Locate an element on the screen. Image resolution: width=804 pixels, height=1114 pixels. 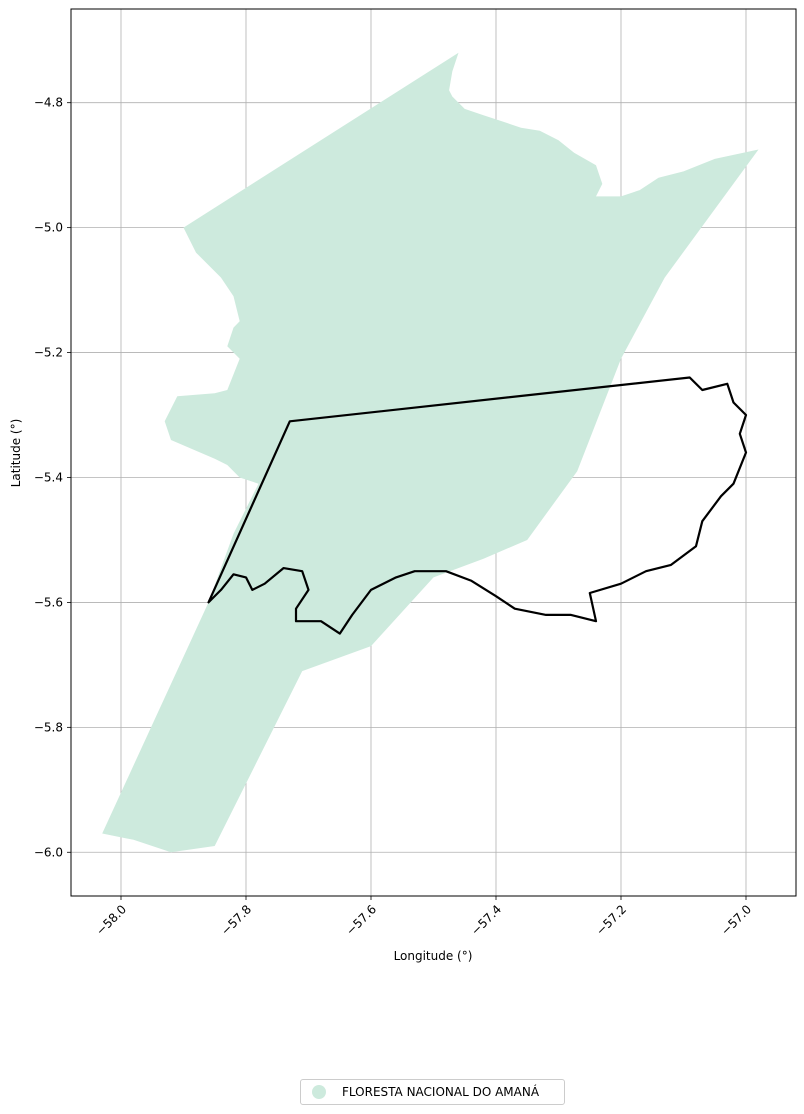
y-tick-label: −5.2 is located at coordinates (48, 353).